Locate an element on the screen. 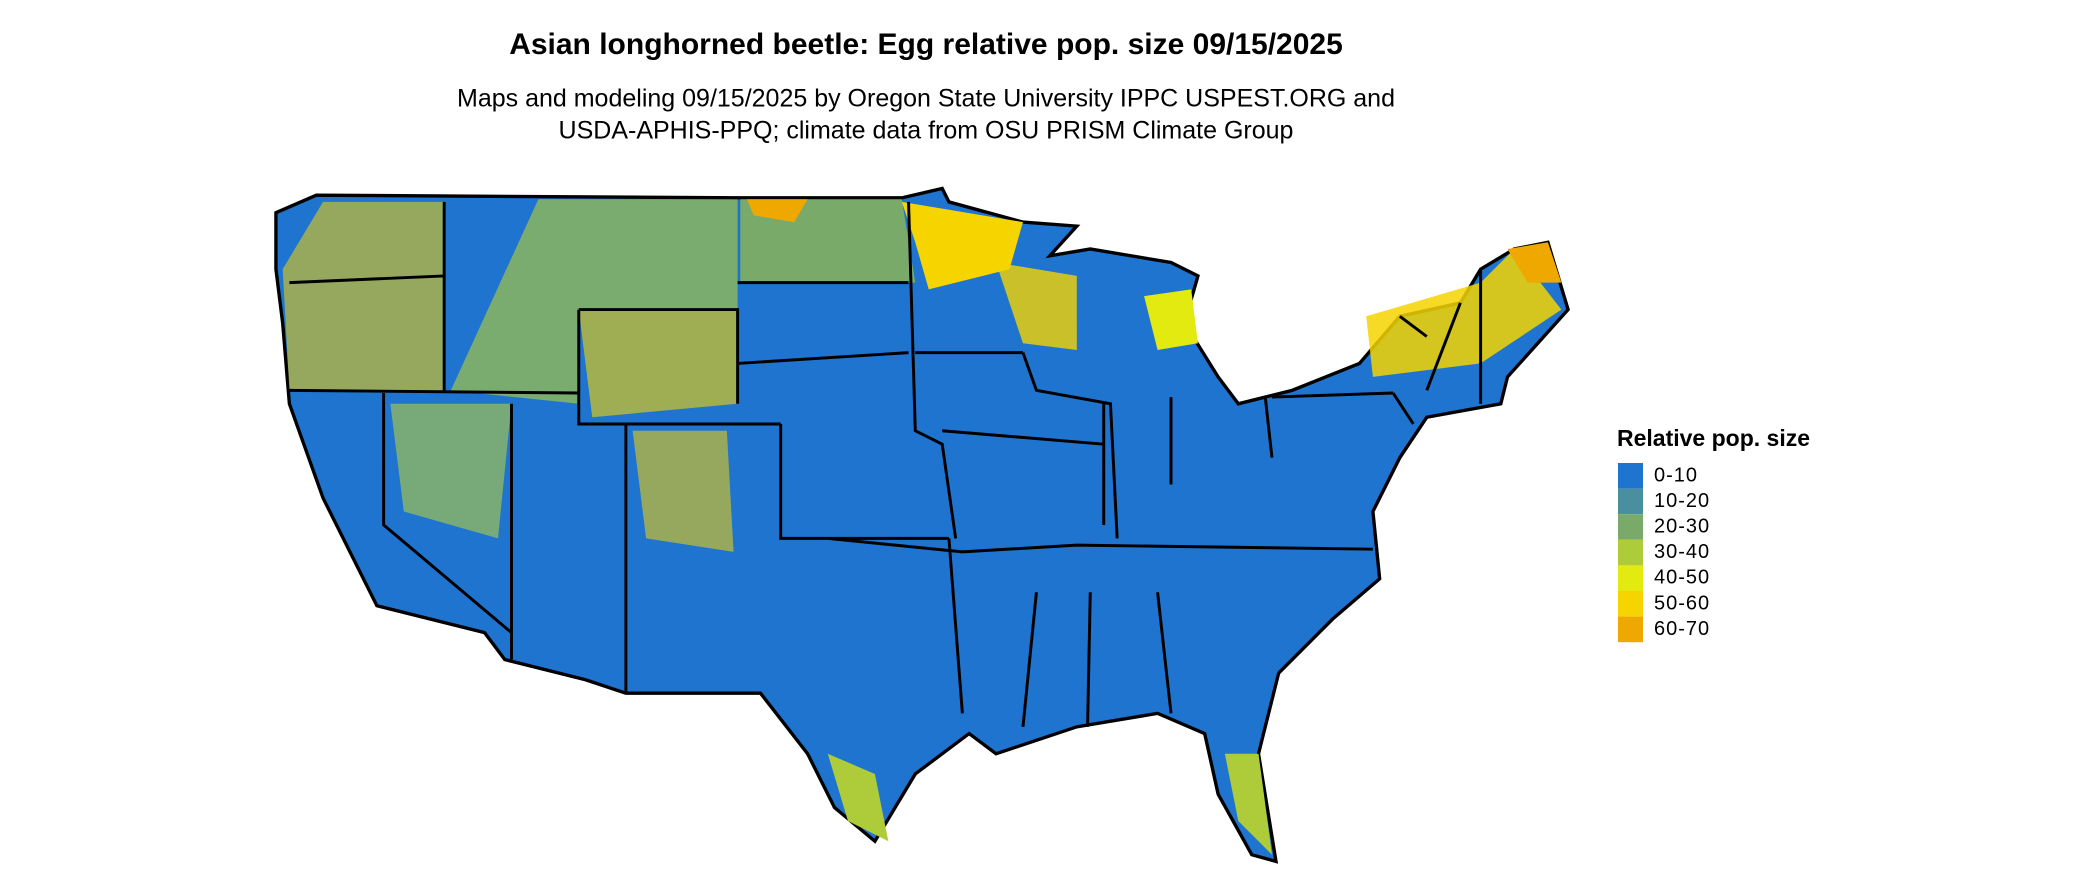 This screenshot has height=892, width=2100. legend-label: 10-20 is located at coordinates (1682, 501).